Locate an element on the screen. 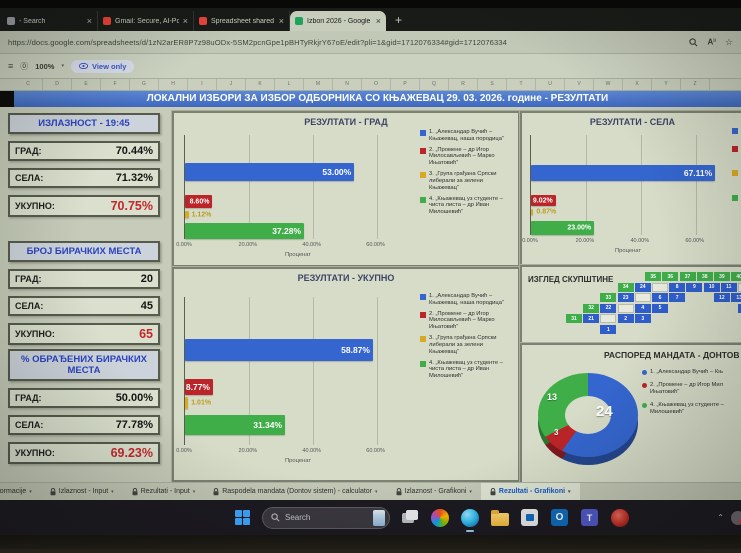 This screenshot has width=741, height=553. sheet-tab: Rezultati - Input ▾ is located at coordinates (164, 491).